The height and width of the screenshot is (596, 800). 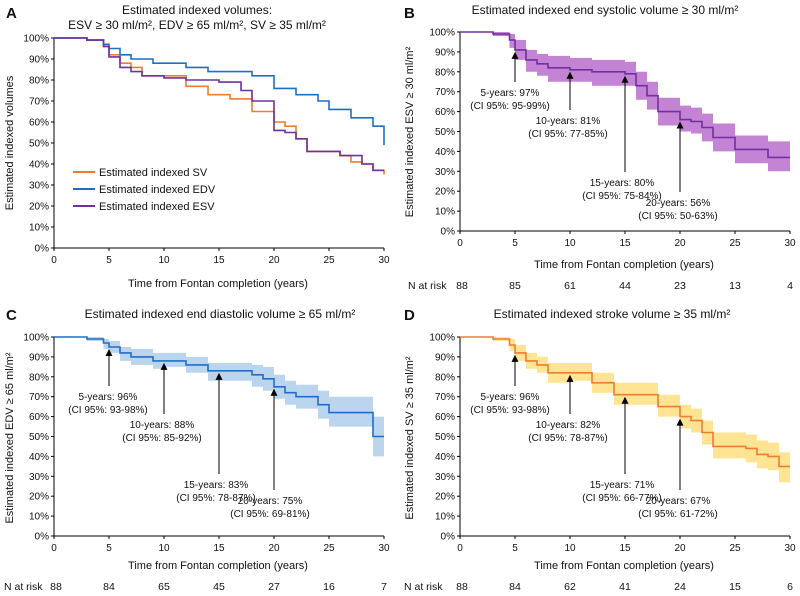 What do you see at coordinates (625, 243) in the screenshot?
I see `x-tick-label-b: 15` at bounding box center [625, 243].